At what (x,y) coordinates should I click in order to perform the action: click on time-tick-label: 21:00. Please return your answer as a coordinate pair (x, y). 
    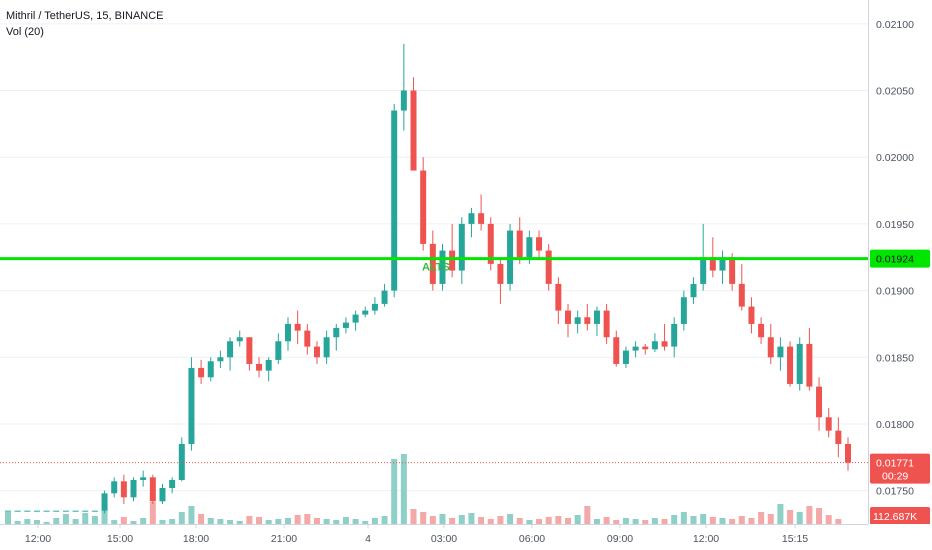
    Looking at the image, I should click on (284, 539).